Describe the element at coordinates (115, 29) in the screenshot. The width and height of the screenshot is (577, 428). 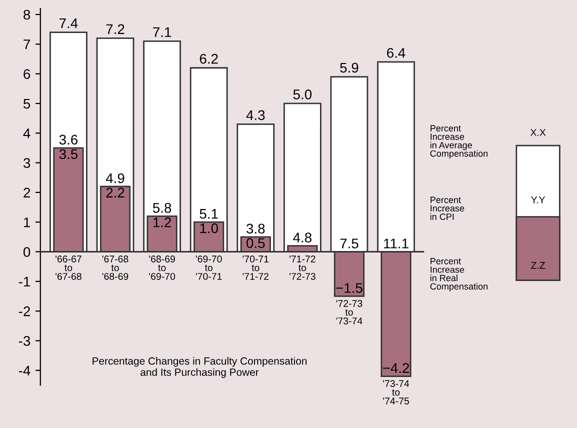
I see `data-label: 7.2` at that location.